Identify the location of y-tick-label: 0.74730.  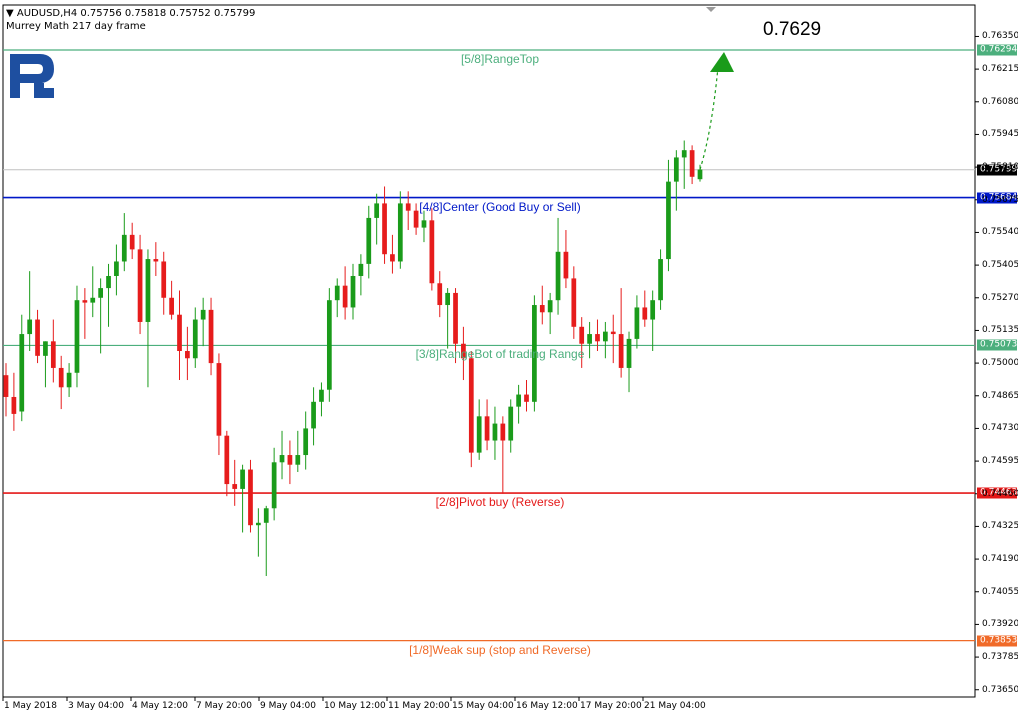
(1000, 428).